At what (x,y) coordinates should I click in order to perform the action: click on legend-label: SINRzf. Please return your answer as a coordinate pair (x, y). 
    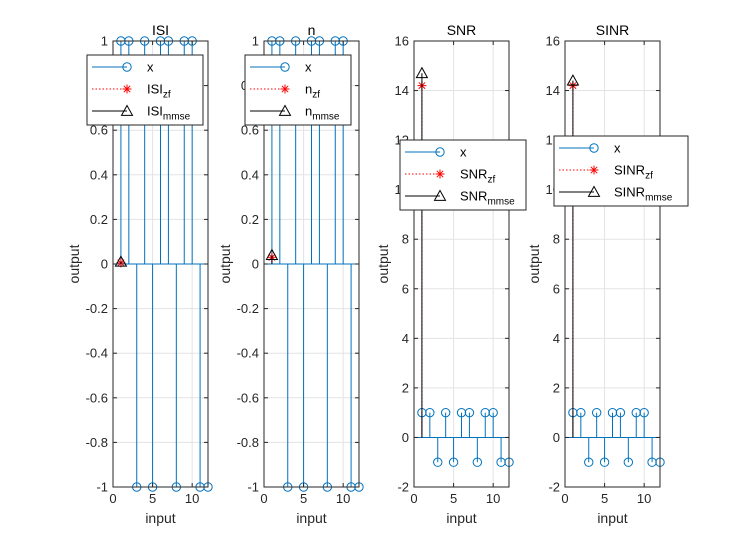
    Looking at the image, I should click on (633, 172).